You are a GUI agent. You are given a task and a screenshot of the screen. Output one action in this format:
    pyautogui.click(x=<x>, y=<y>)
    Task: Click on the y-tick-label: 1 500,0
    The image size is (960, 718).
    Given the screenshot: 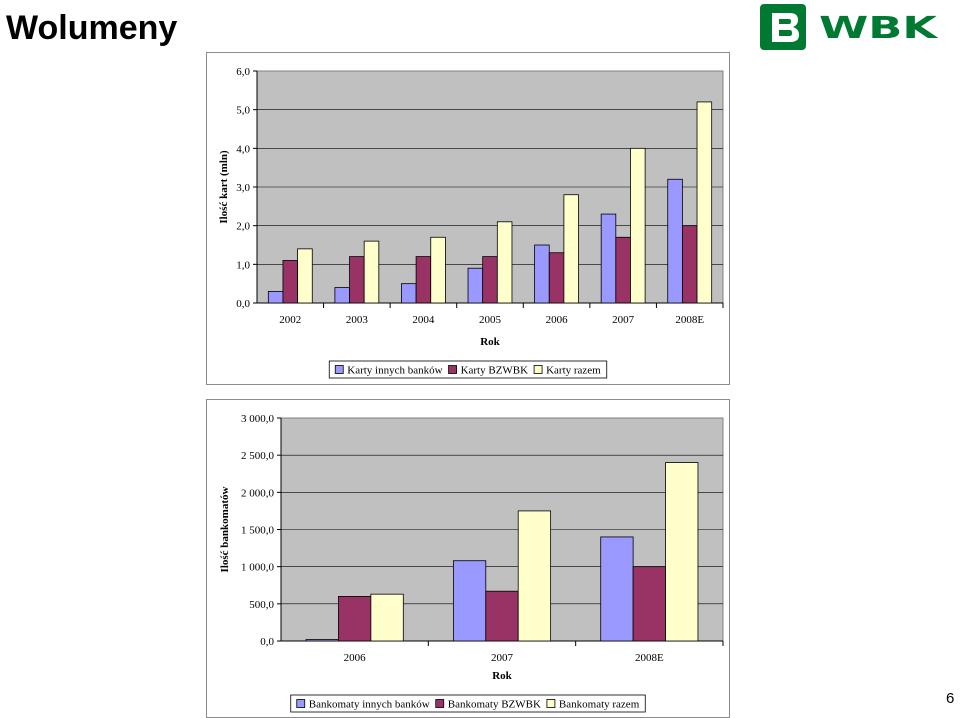 What is the action you would take?
    pyautogui.click(x=258, y=531)
    